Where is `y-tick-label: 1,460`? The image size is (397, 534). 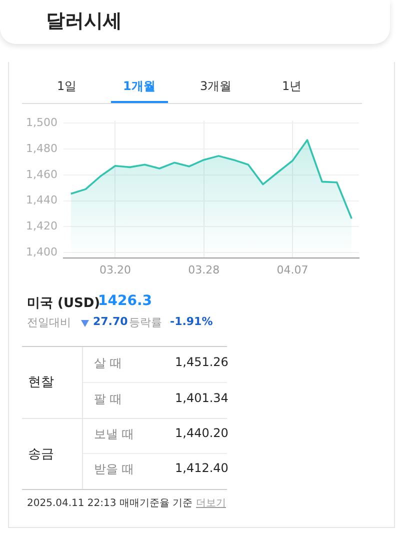
y-tick-label: 1,460 is located at coordinates (42, 174).